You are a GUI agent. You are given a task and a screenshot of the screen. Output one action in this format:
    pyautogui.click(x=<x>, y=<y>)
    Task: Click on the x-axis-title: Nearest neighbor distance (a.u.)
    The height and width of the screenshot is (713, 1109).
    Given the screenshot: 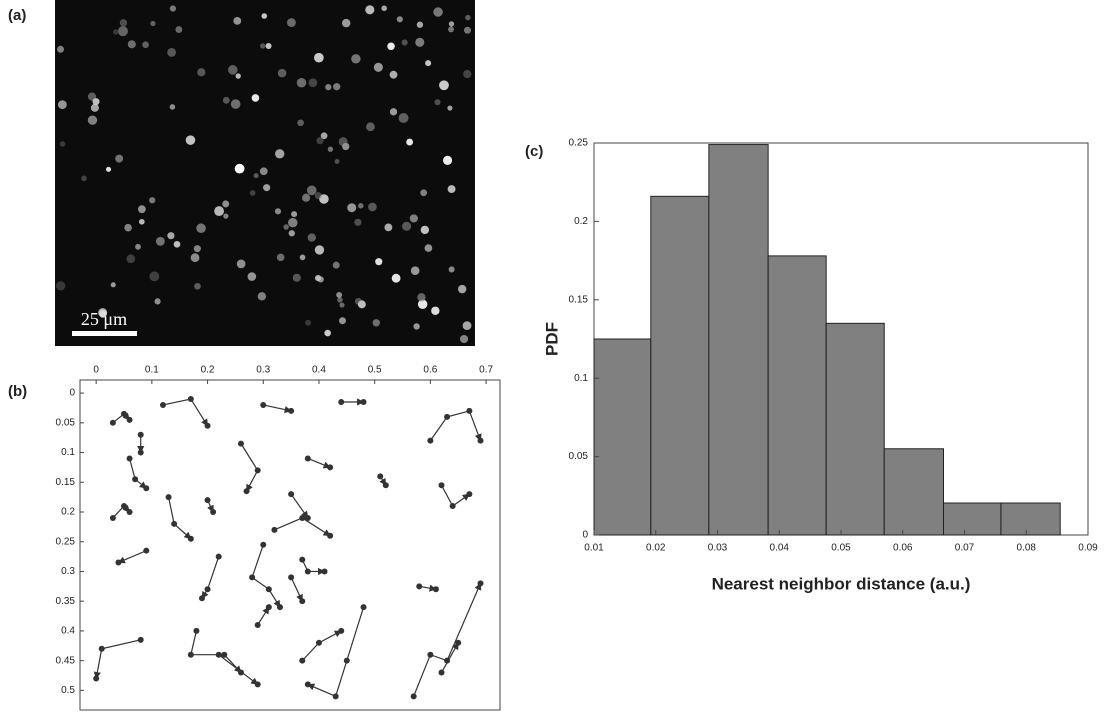 What is the action you would take?
    pyautogui.click(x=841, y=583)
    